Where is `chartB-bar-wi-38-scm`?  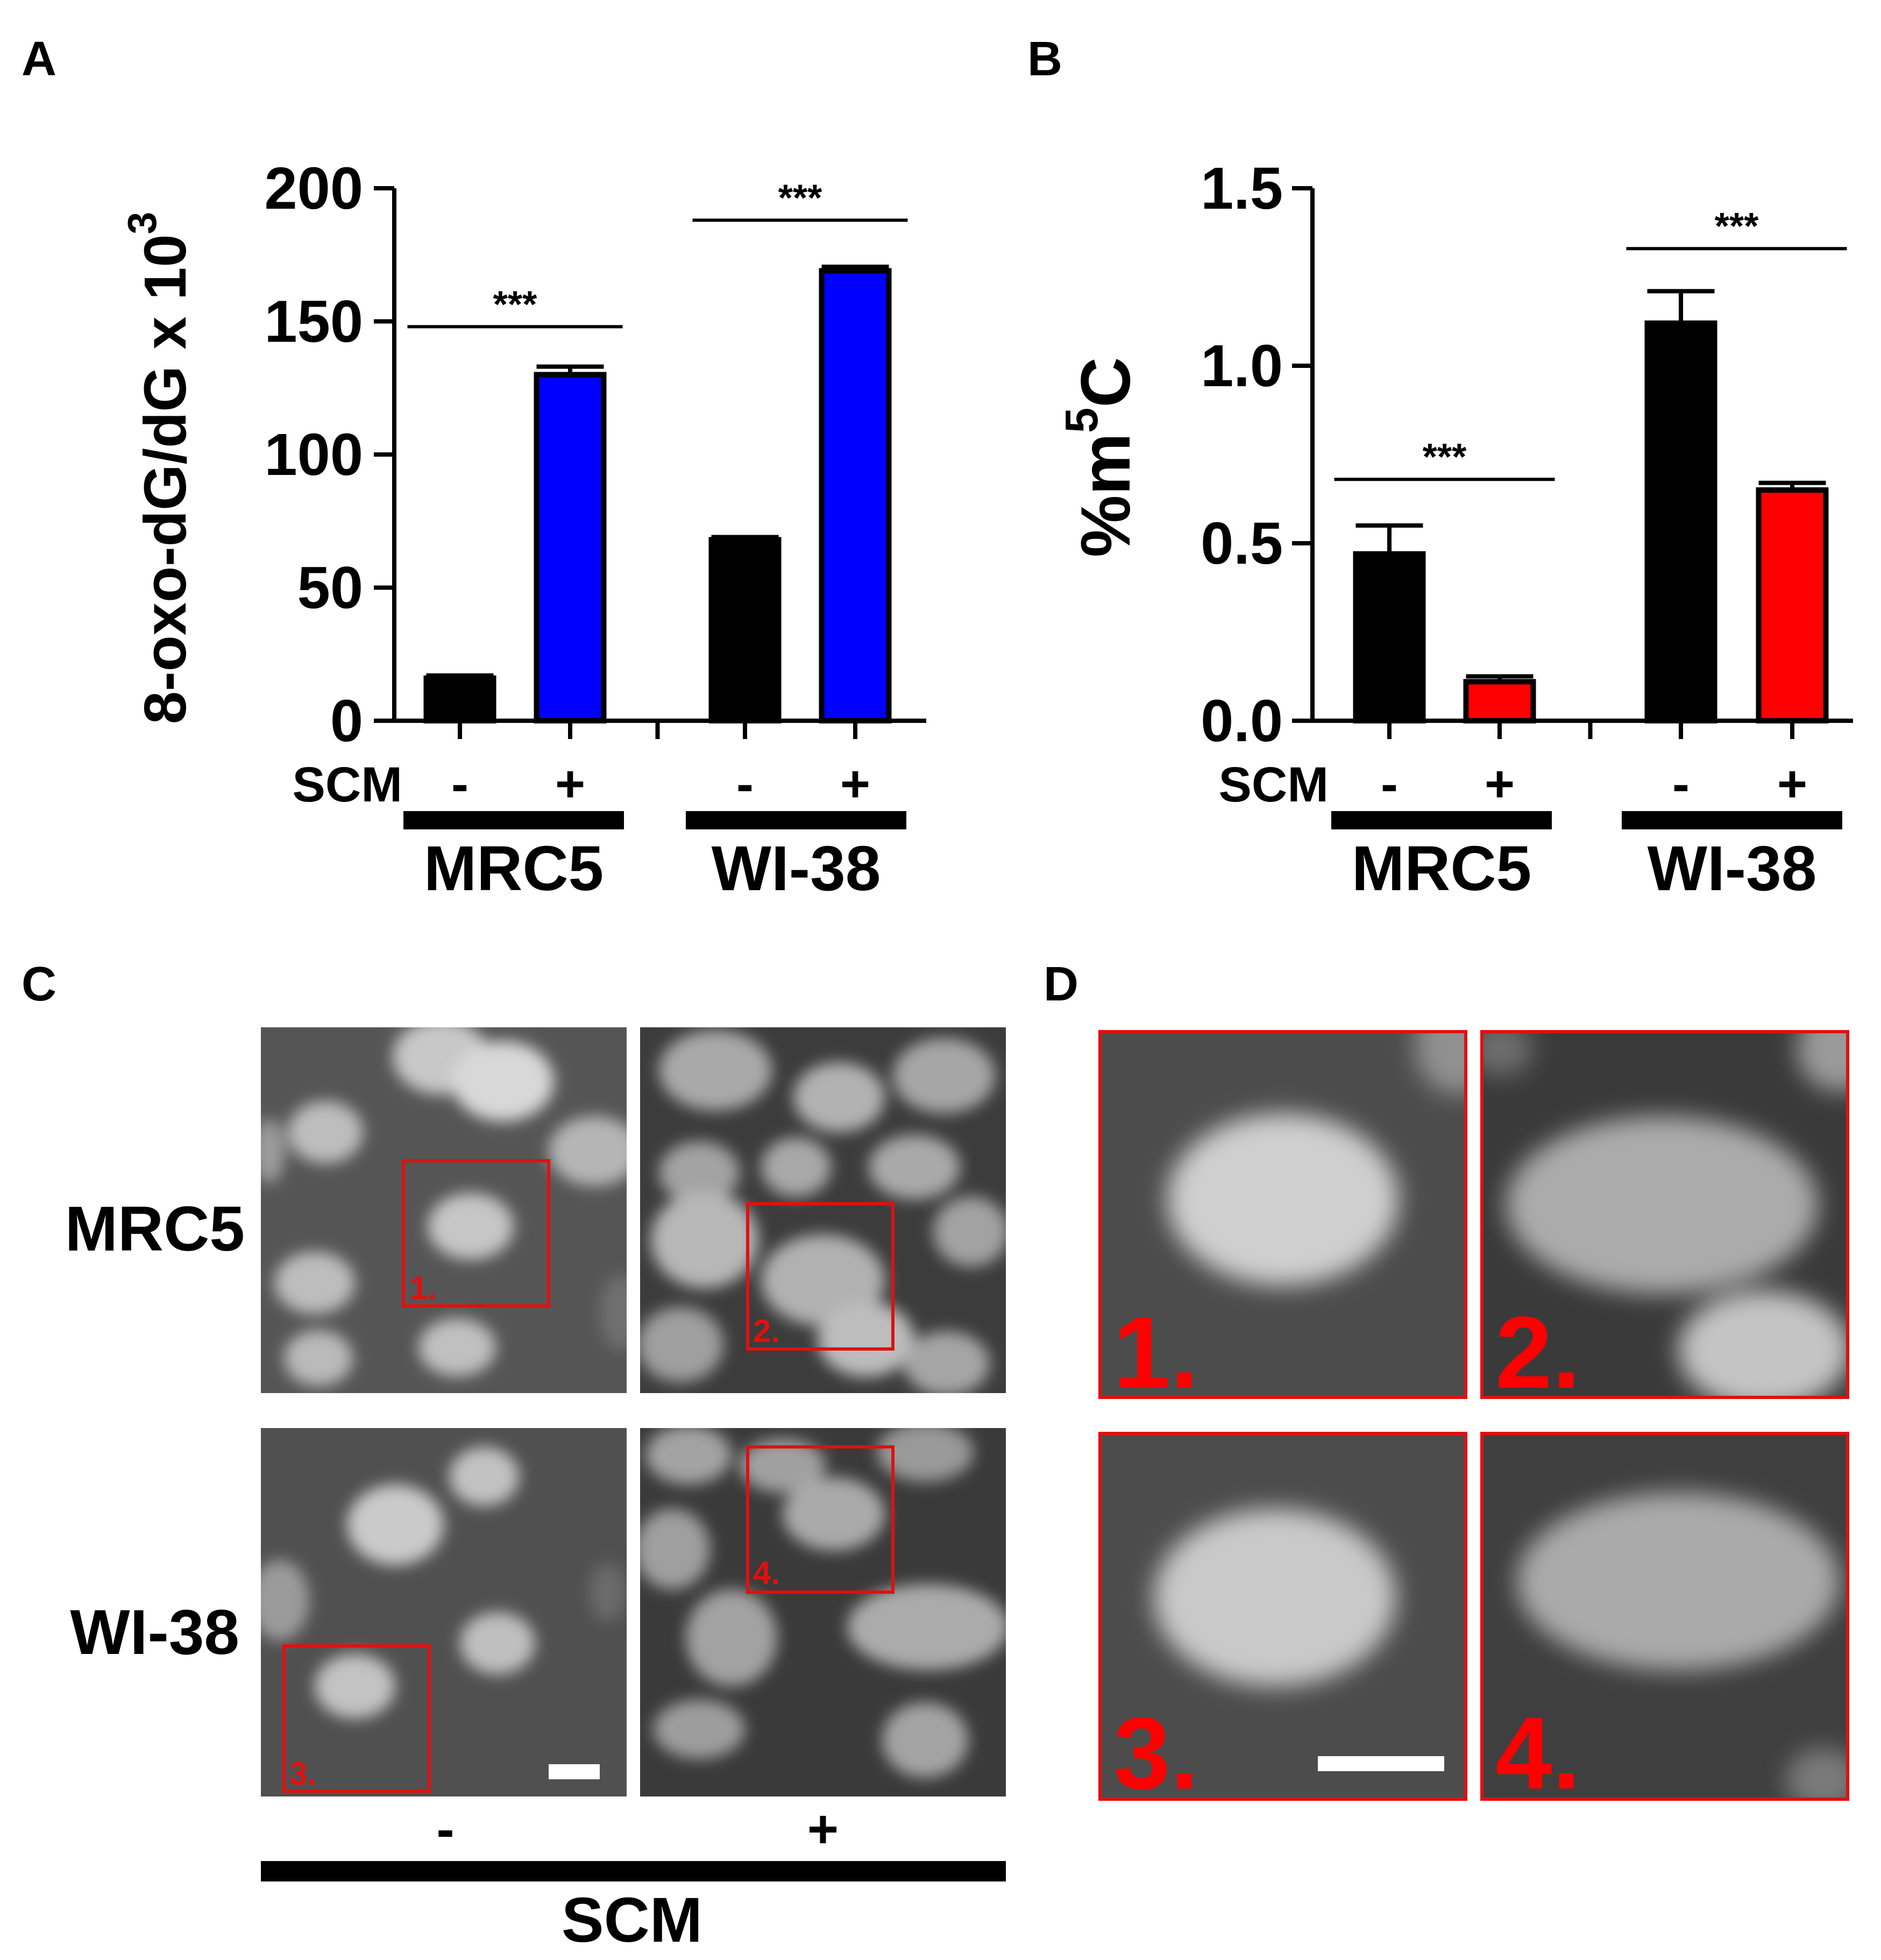 chartB-bar-wi-38-scm is located at coordinates (1792, 605).